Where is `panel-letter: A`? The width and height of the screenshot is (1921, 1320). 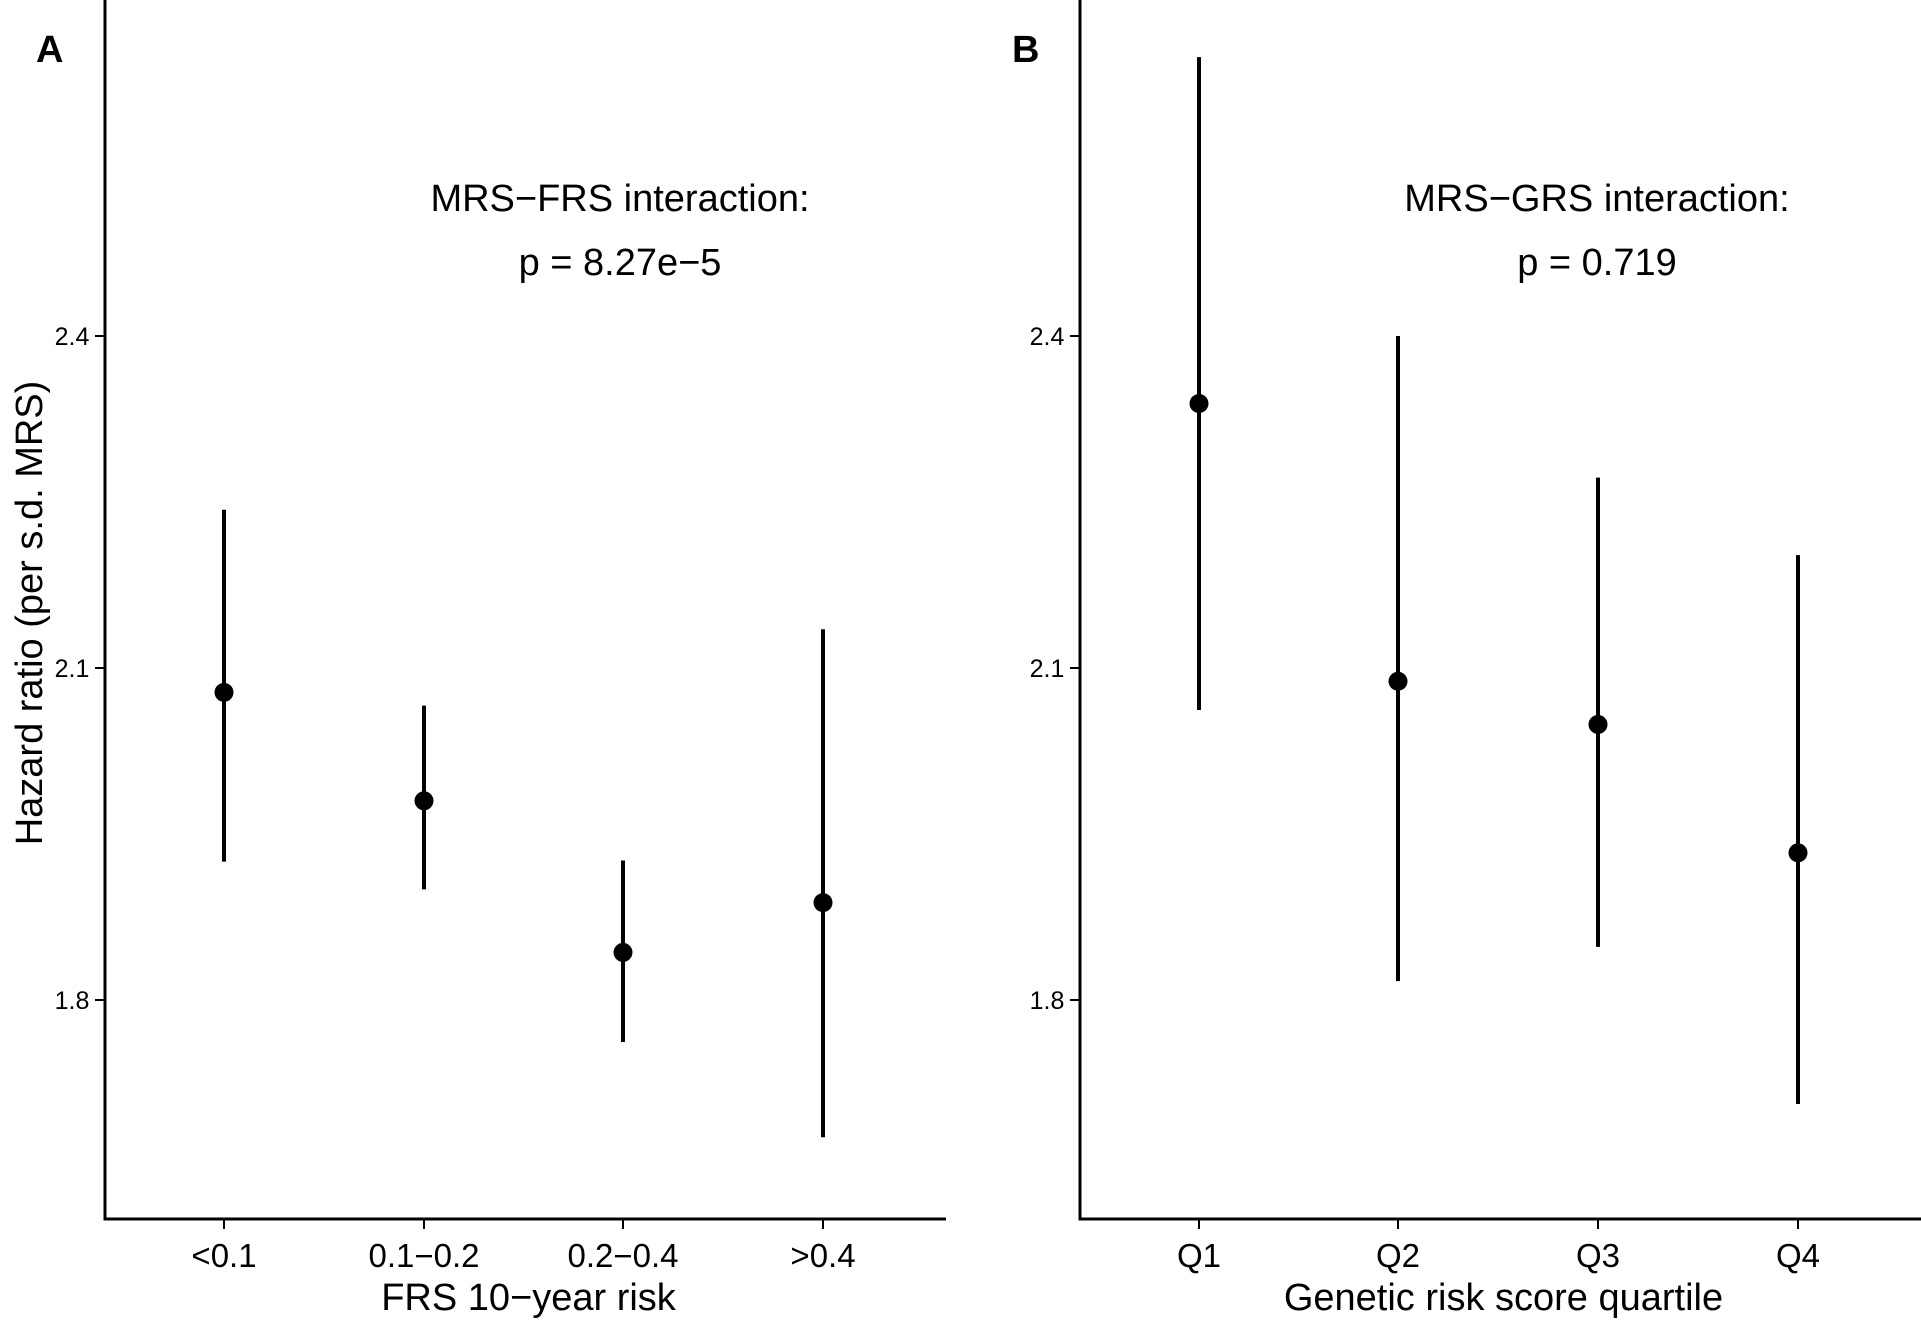 panel-letter: A is located at coordinates (49, 50).